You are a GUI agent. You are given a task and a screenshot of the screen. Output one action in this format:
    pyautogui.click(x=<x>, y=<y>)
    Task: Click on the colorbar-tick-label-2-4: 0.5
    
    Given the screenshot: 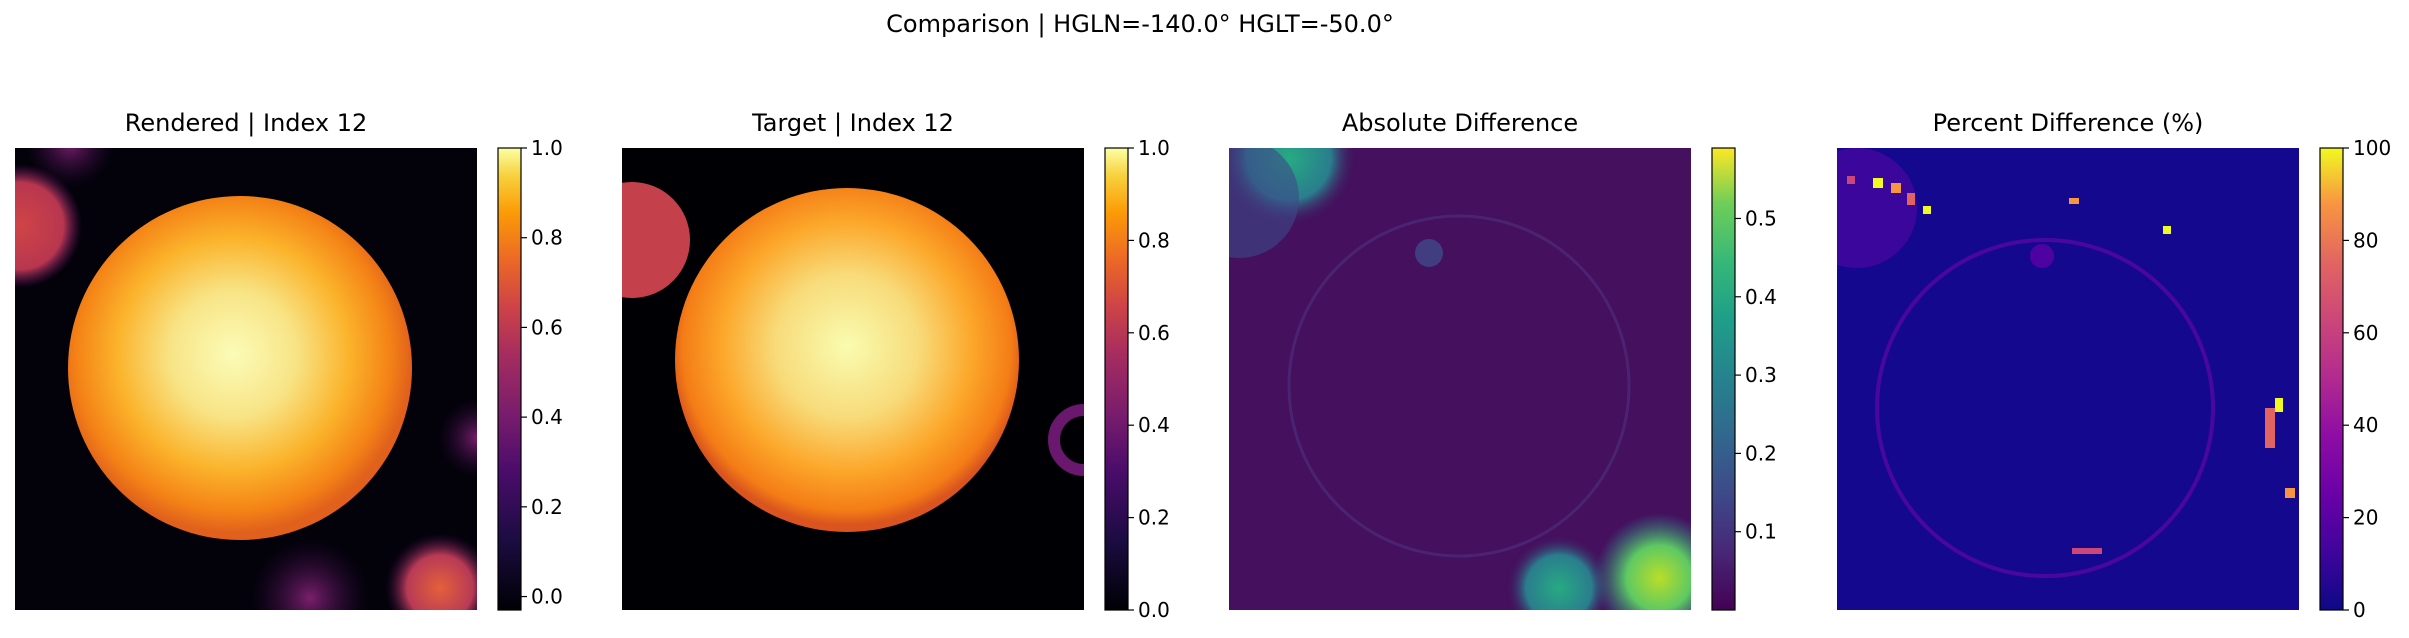 What is the action you would take?
    pyautogui.click(x=1761, y=218)
    